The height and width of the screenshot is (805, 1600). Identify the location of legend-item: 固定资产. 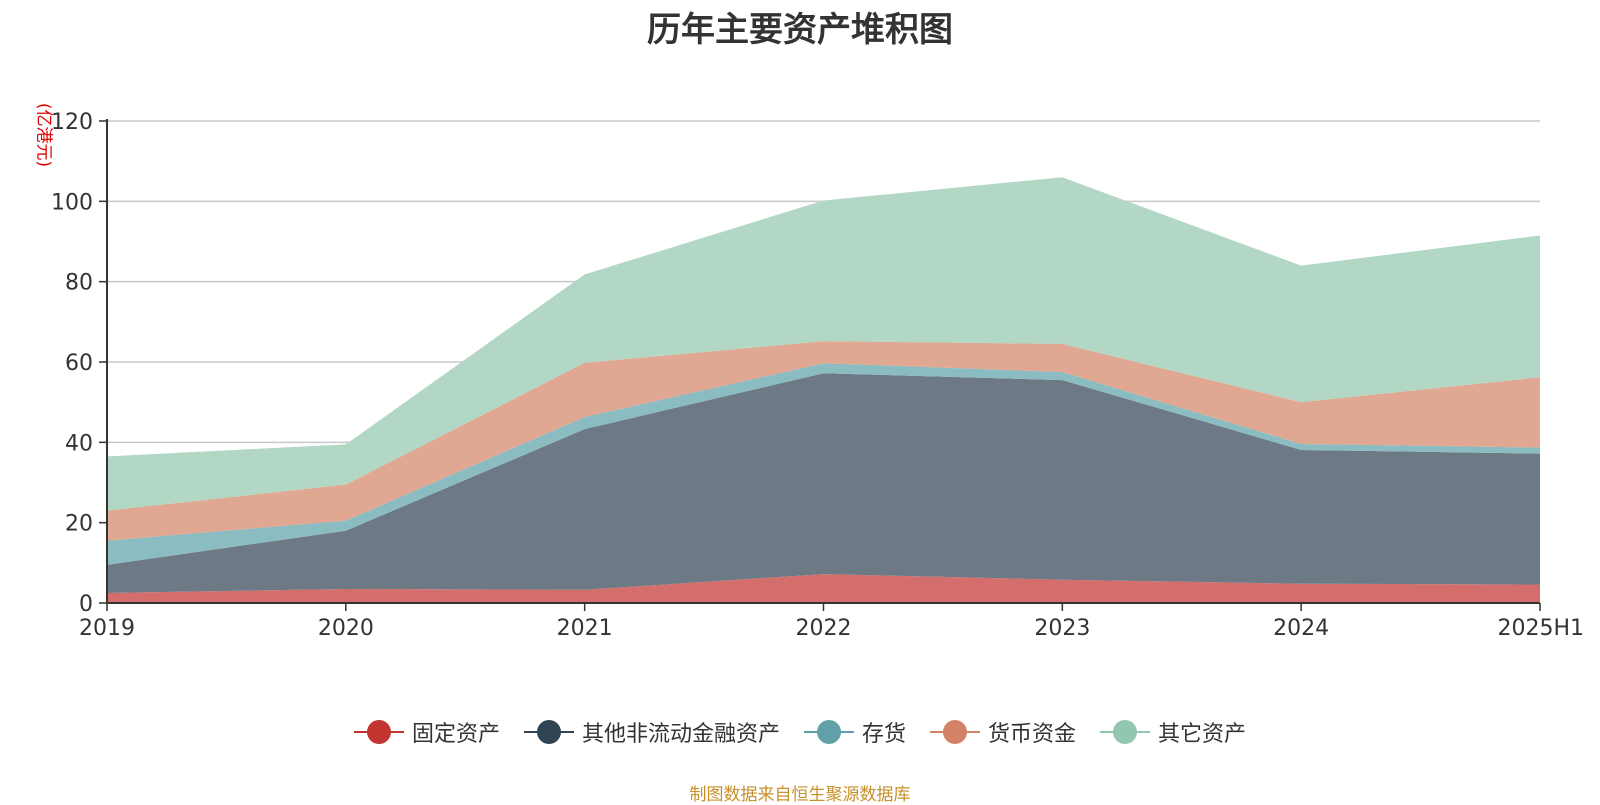
(426, 732).